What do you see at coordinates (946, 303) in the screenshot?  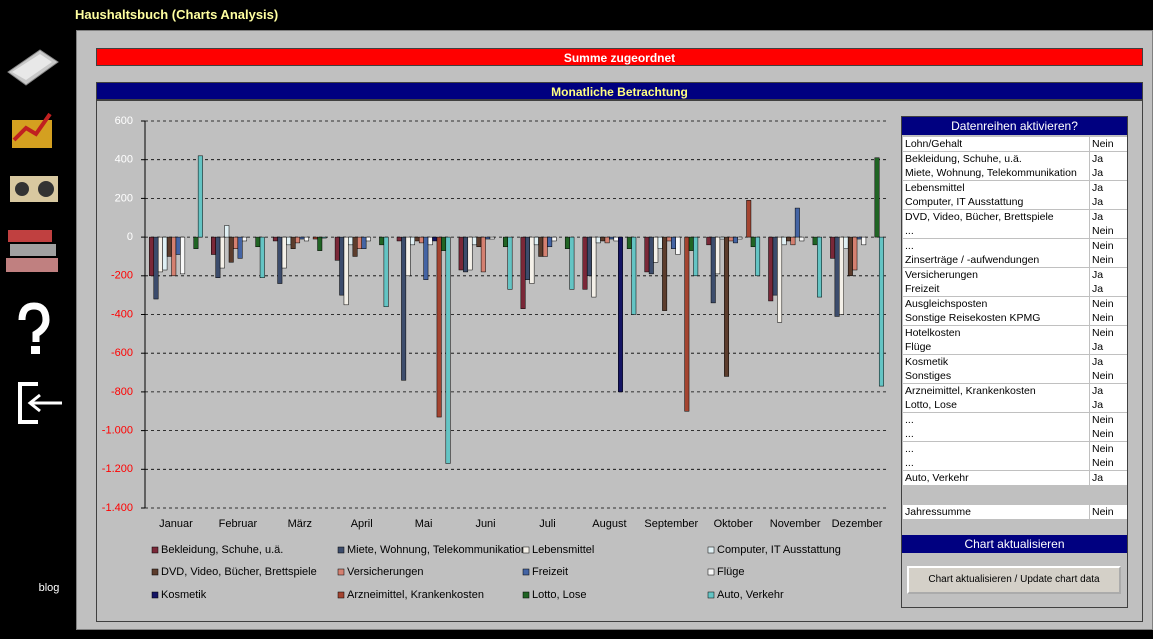 I see `row-label: Ausgleichsposten` at bounding box center [946, 303].